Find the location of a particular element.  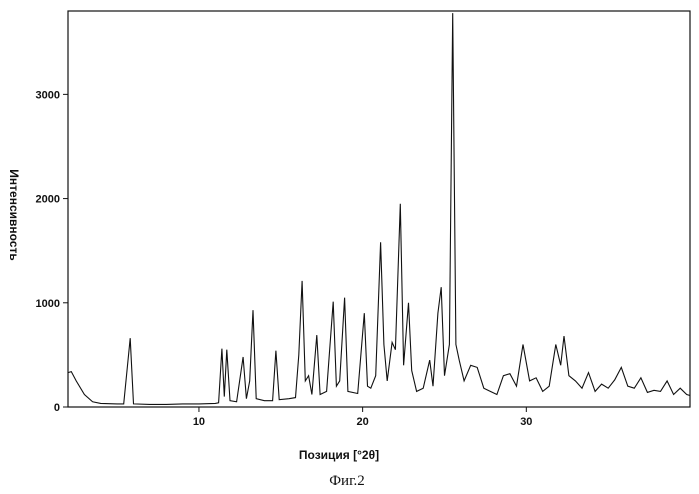

x-axis-label: Позиция [°2θ] is located at coordinates (339, 455).